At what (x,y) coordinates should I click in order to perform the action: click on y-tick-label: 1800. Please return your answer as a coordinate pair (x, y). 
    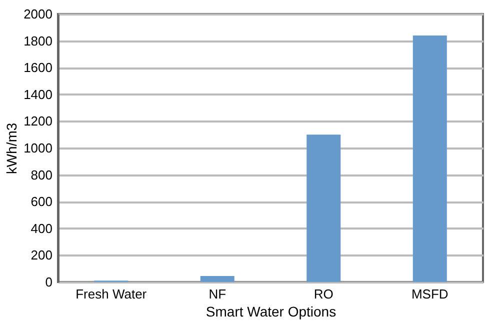
    Looking at the image, I should click on (38, 40).